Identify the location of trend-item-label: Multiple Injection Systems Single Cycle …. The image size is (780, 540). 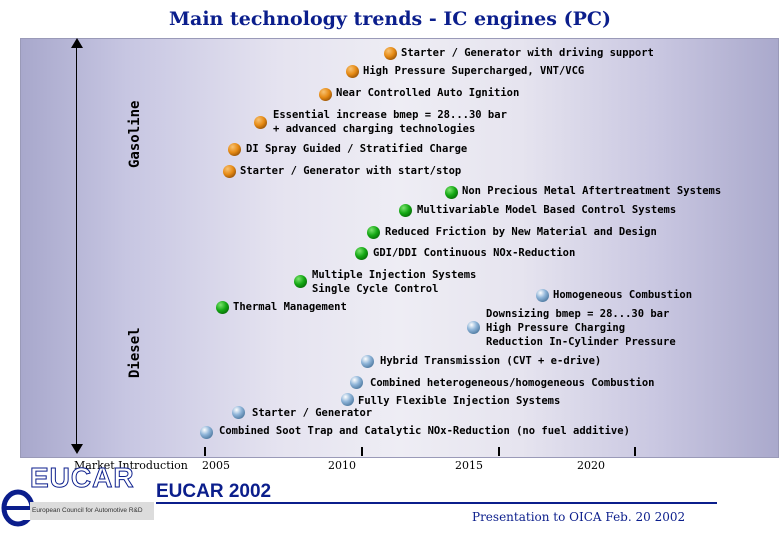
(394, 282).